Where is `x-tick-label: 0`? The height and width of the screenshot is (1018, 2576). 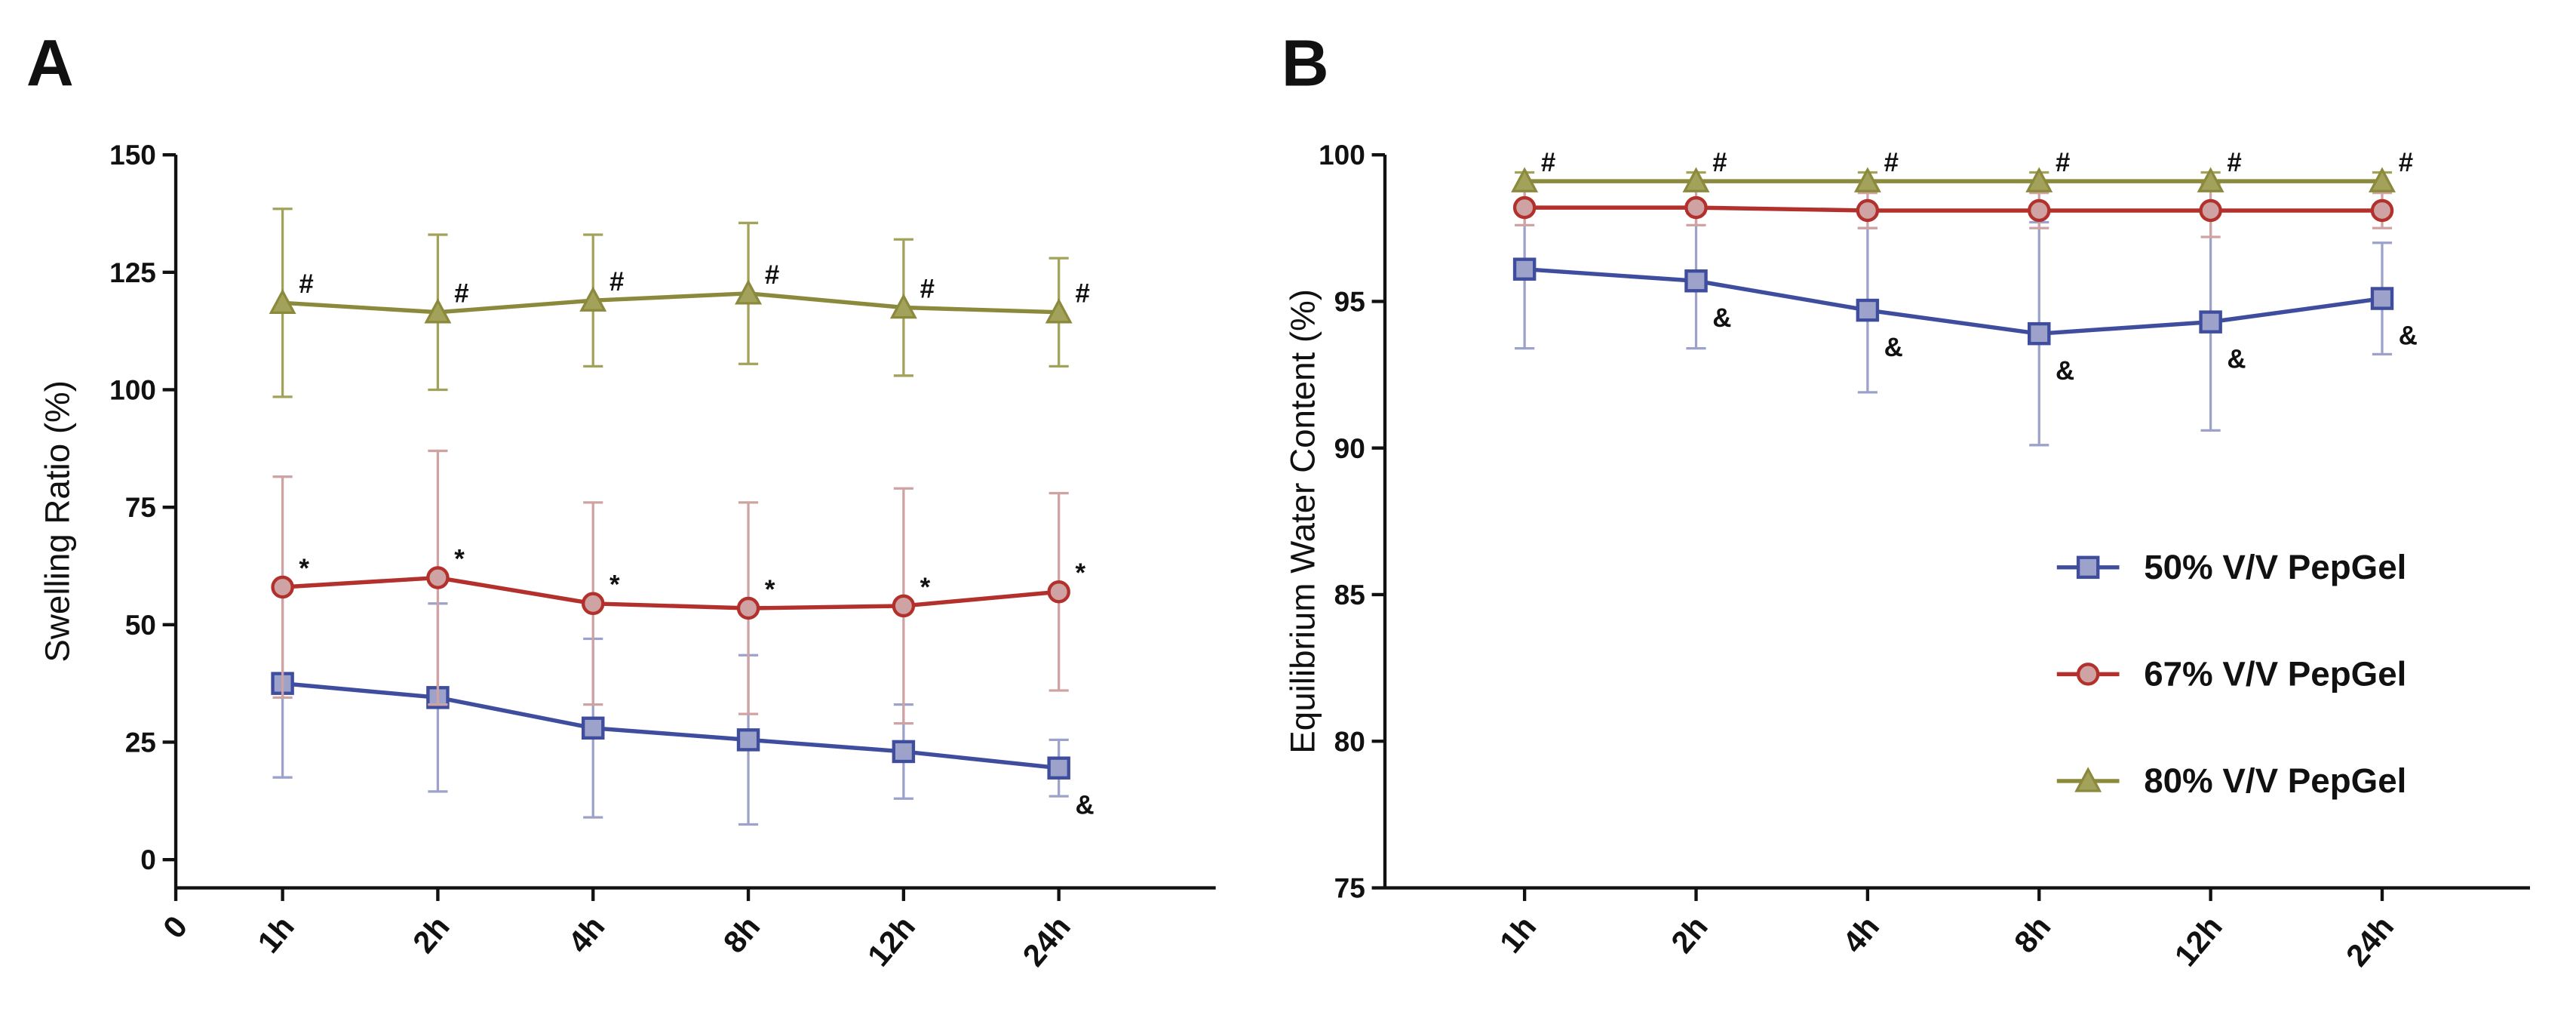
x-tick-label: 0 is located at coordinates (175, 927).